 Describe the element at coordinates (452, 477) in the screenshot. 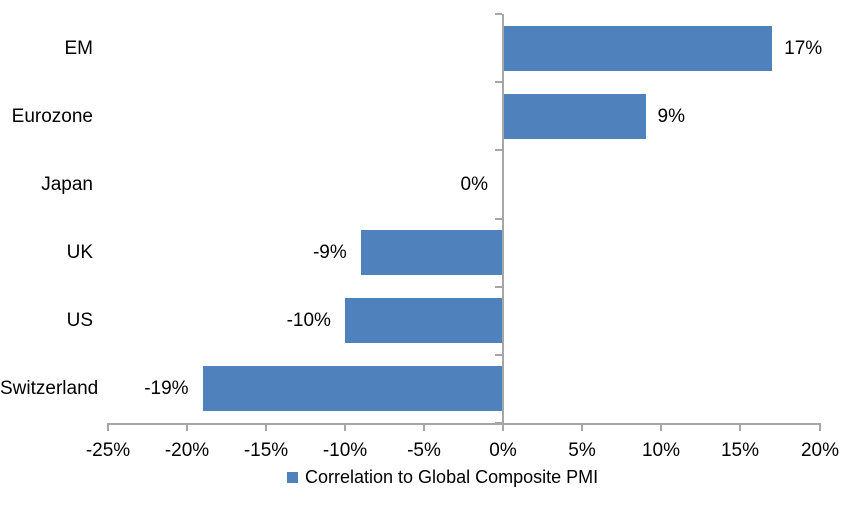

I see `legend-label: Correlation to Global Composite PMI` at that location.